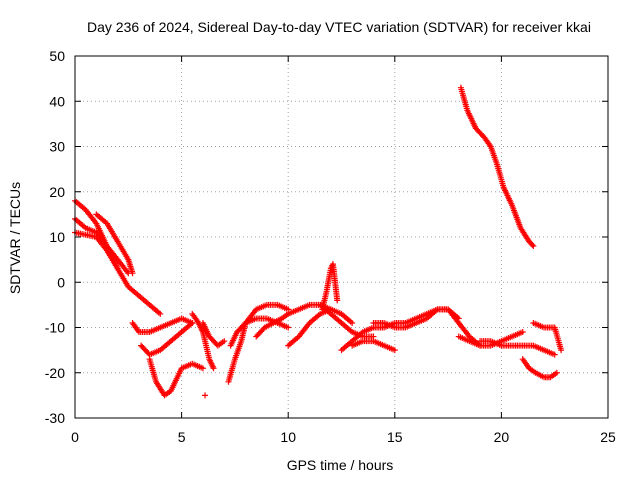 Image resolution: width=640 pixels, height=480 pixels. What do you see at coordinates (502, 437) in the screenshot?
I see `x-tick-label: 20` at bounding box center [502, 437].